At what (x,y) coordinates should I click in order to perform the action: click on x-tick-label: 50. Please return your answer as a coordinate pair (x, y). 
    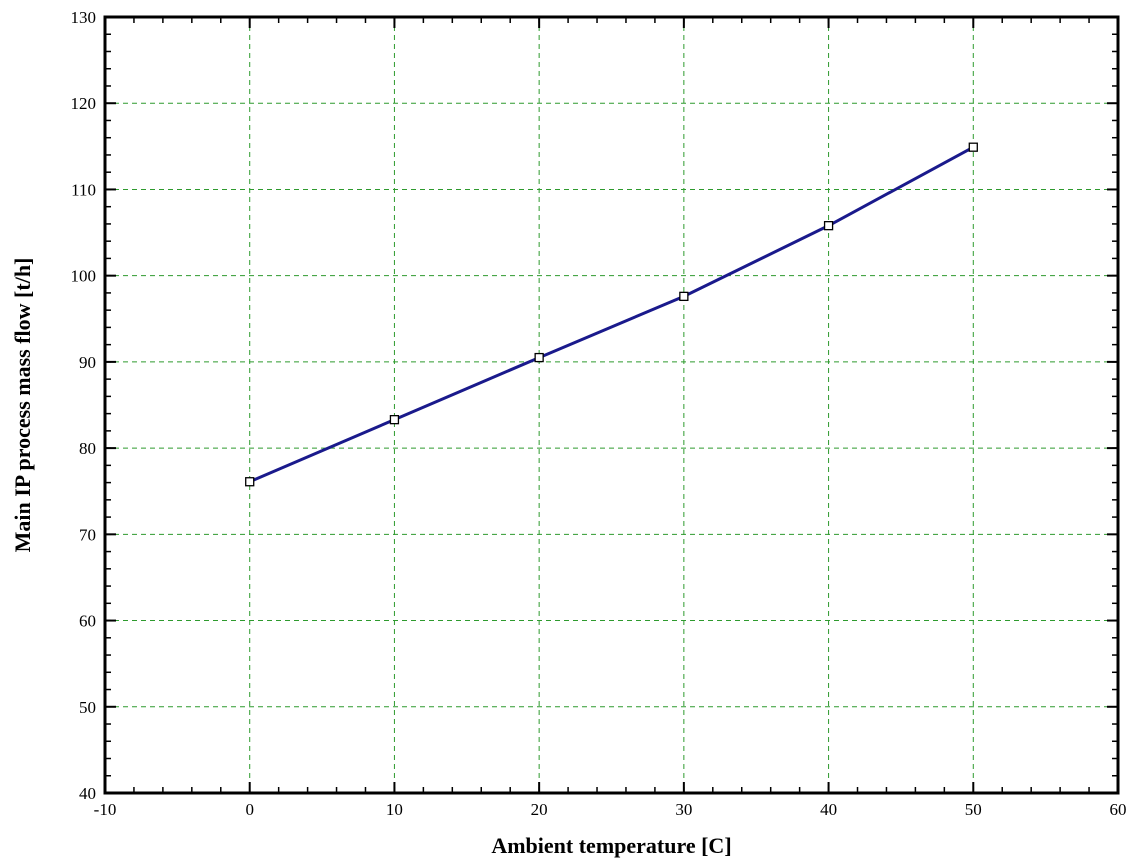
    Looking at the image, I should click on (973, 809).